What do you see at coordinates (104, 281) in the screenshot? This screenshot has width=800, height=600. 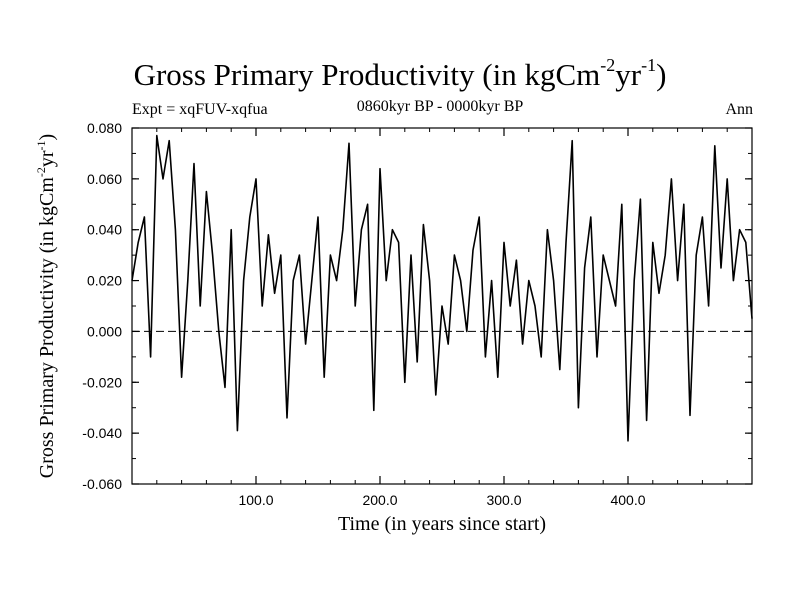 I see `y-tick-label: 0.020` at bounding box center [104, 281].